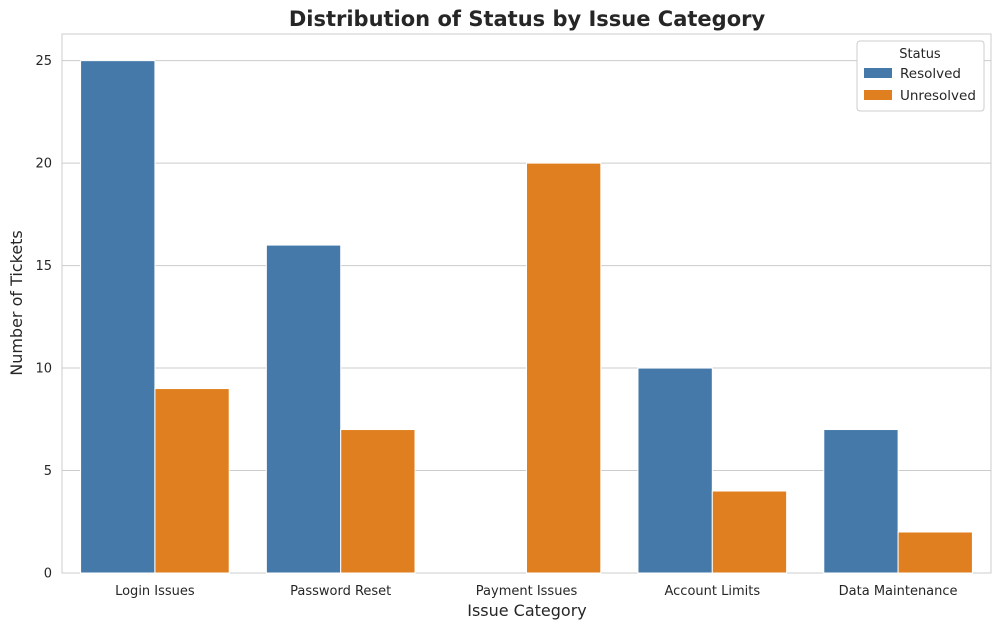 This screenshot has width=1000, height=630. What do you see at coordinates (527, 591) in the screenshot?
I see `x-tick-label: Payment Issues` at bounding box center [527, 591].